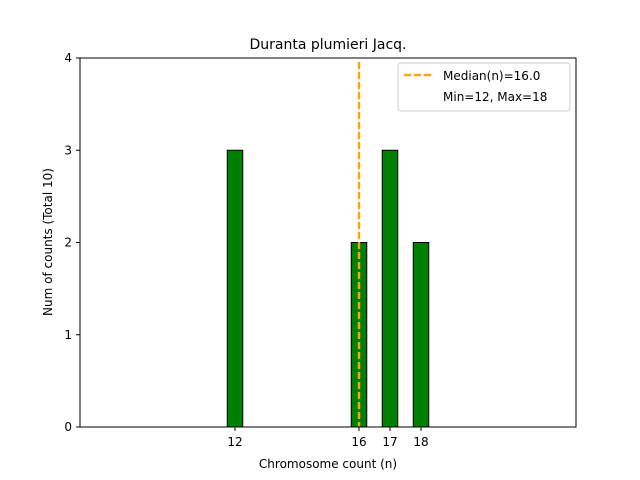  Describe the element at coordinates (68, 150) in the screenshot. I see `y-tick-label-3: 3` at that location.